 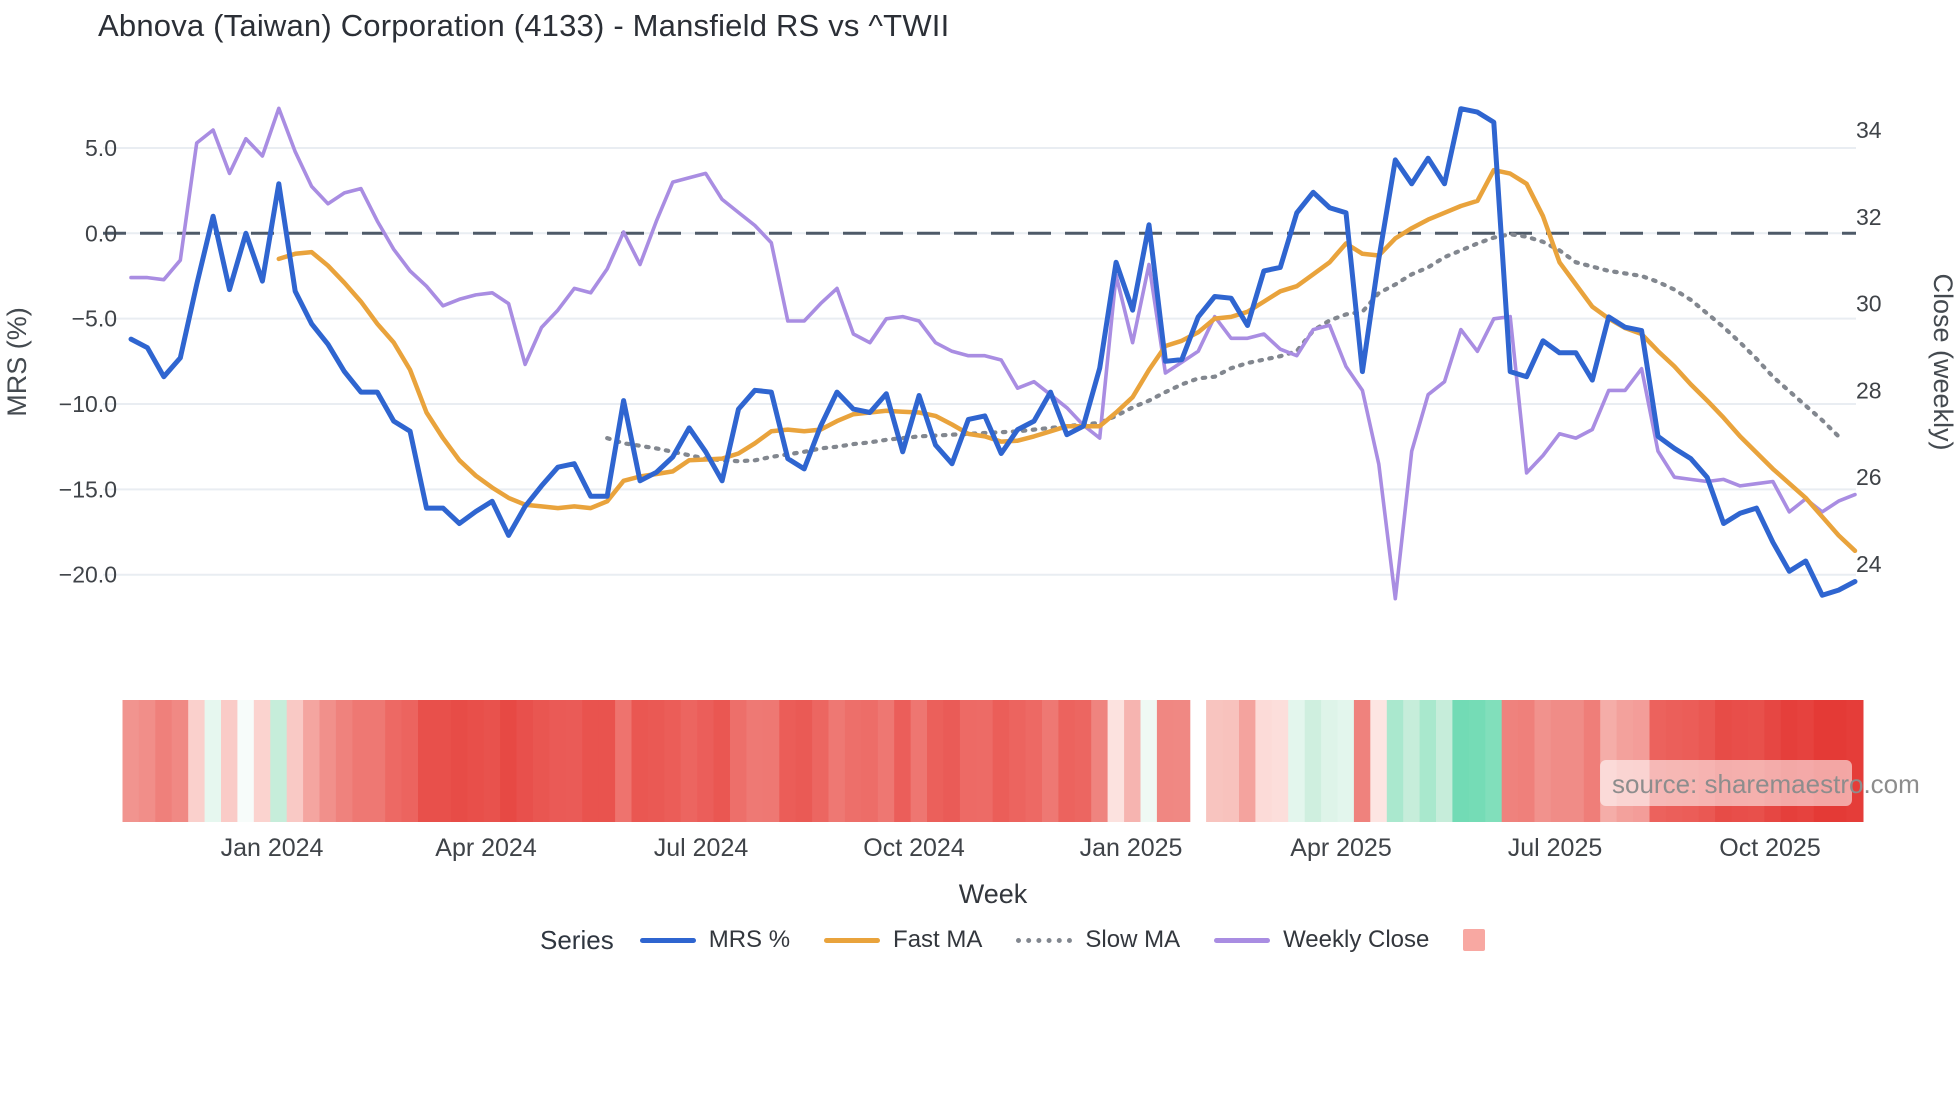 I want to click on heatmap-square-swatch-icon, so click(x=1474, y=940).